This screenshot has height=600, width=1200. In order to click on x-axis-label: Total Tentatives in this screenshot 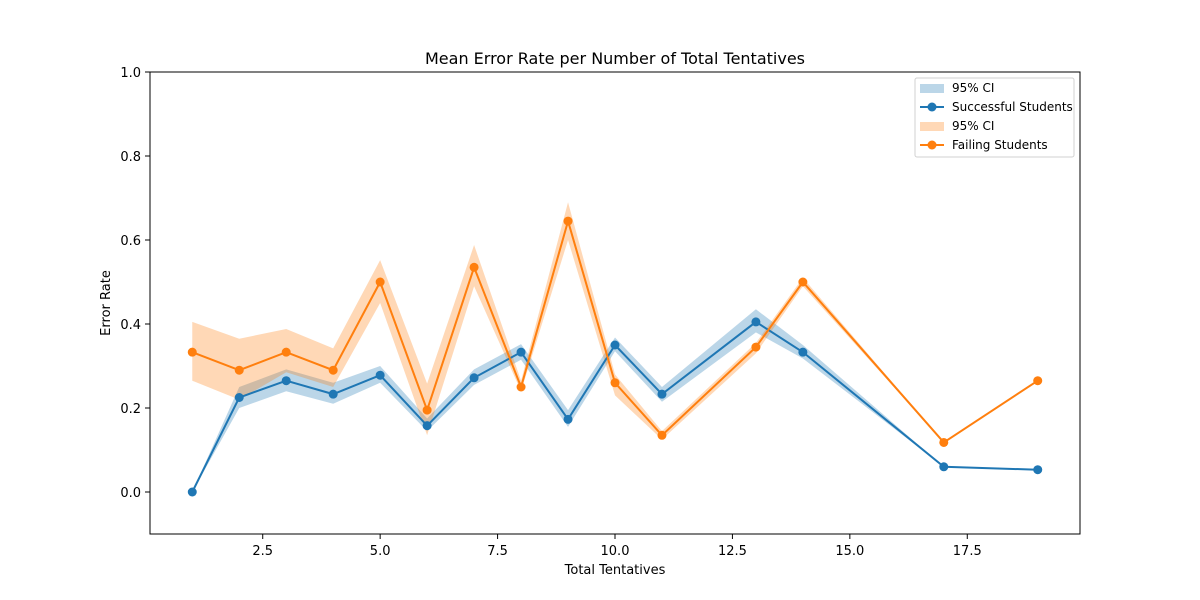, I will do `click(615, 570)`.